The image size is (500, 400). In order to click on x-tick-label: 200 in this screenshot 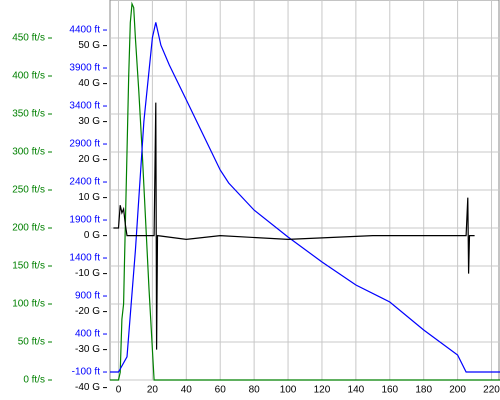, I will do `click(457, 390)`.